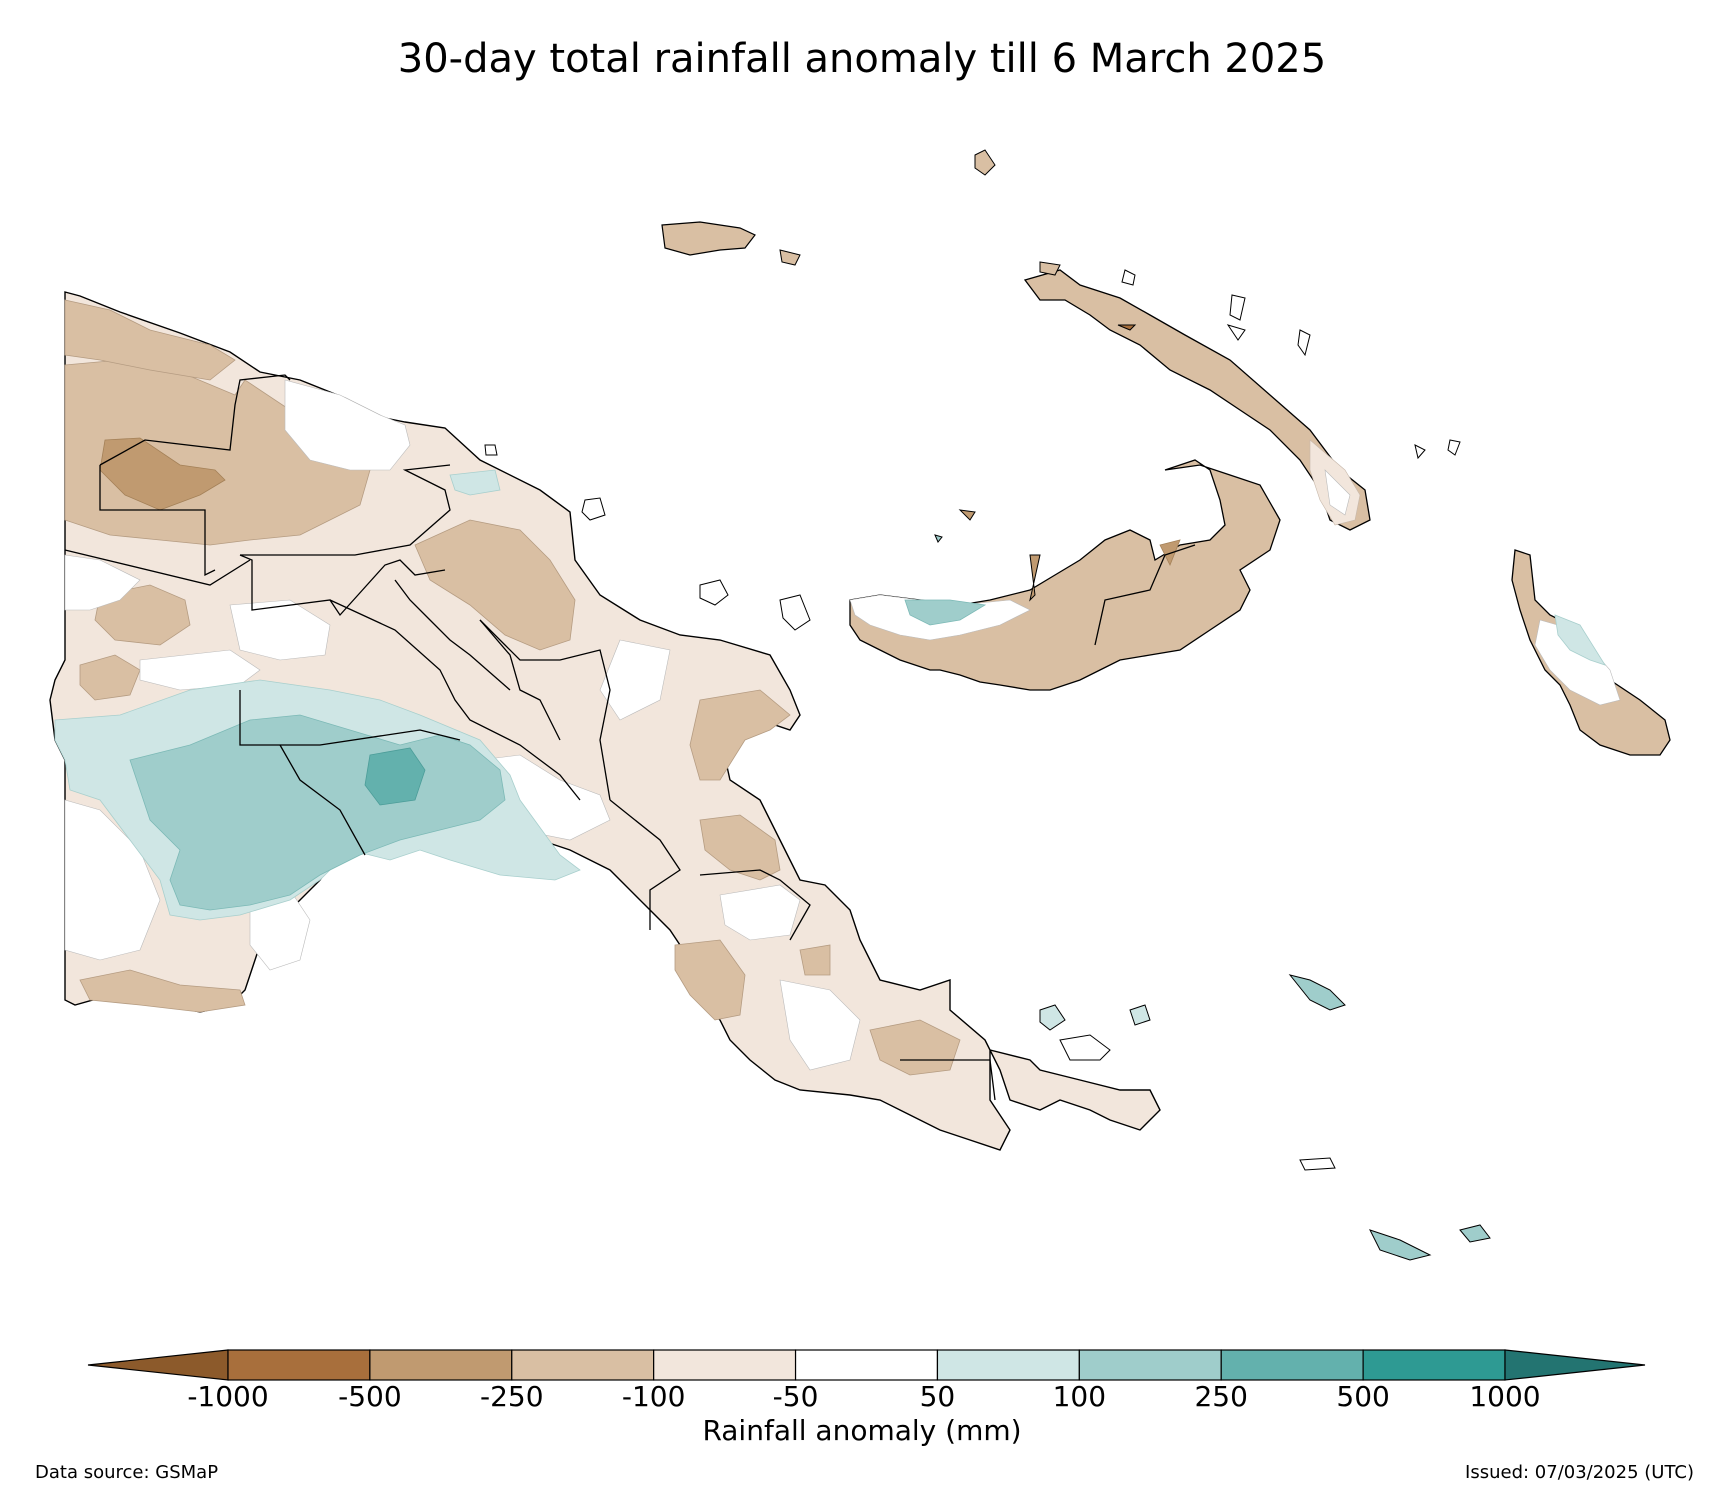  Describe the element at coordinates (1079, 1396) in the screenshot. I see `colorbar-tick-label: 100` at that location.